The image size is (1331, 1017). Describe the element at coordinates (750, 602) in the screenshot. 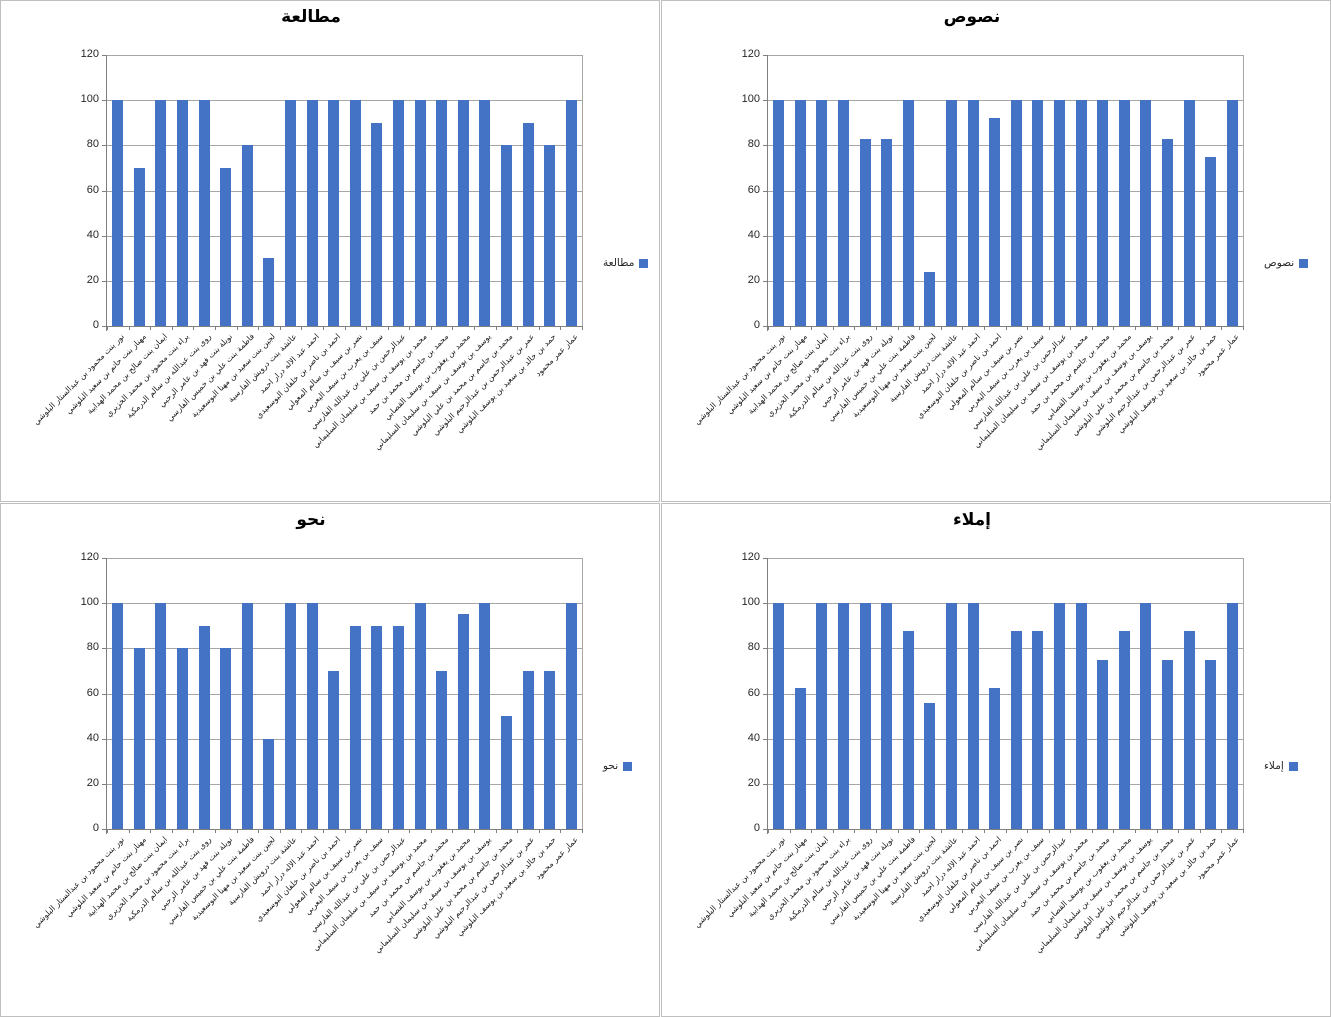

I see `y-axis-tick-label: 100` at that location.